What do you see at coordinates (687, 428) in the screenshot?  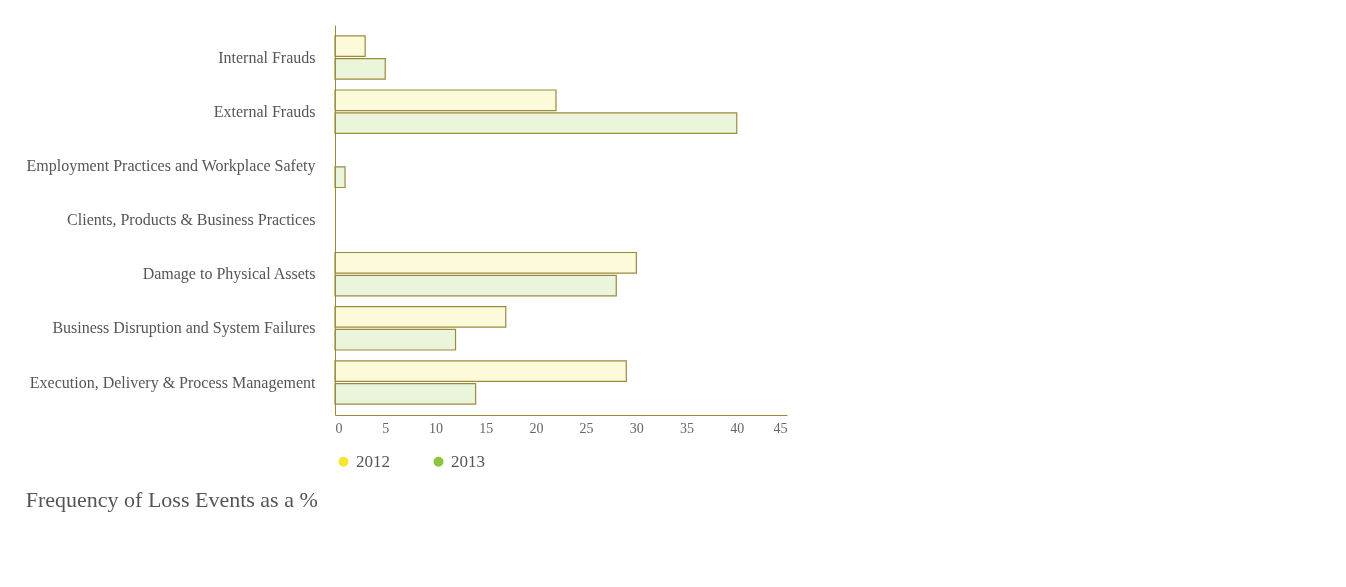 I see `x-tick-label: 35` at bounding box center [687, 428].